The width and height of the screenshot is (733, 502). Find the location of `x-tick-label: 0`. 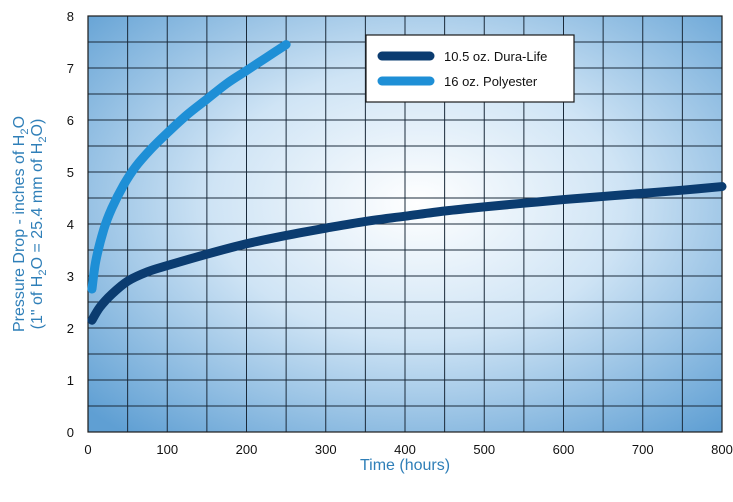

x-tick-label: 0 is located at coordinates (87, 449).